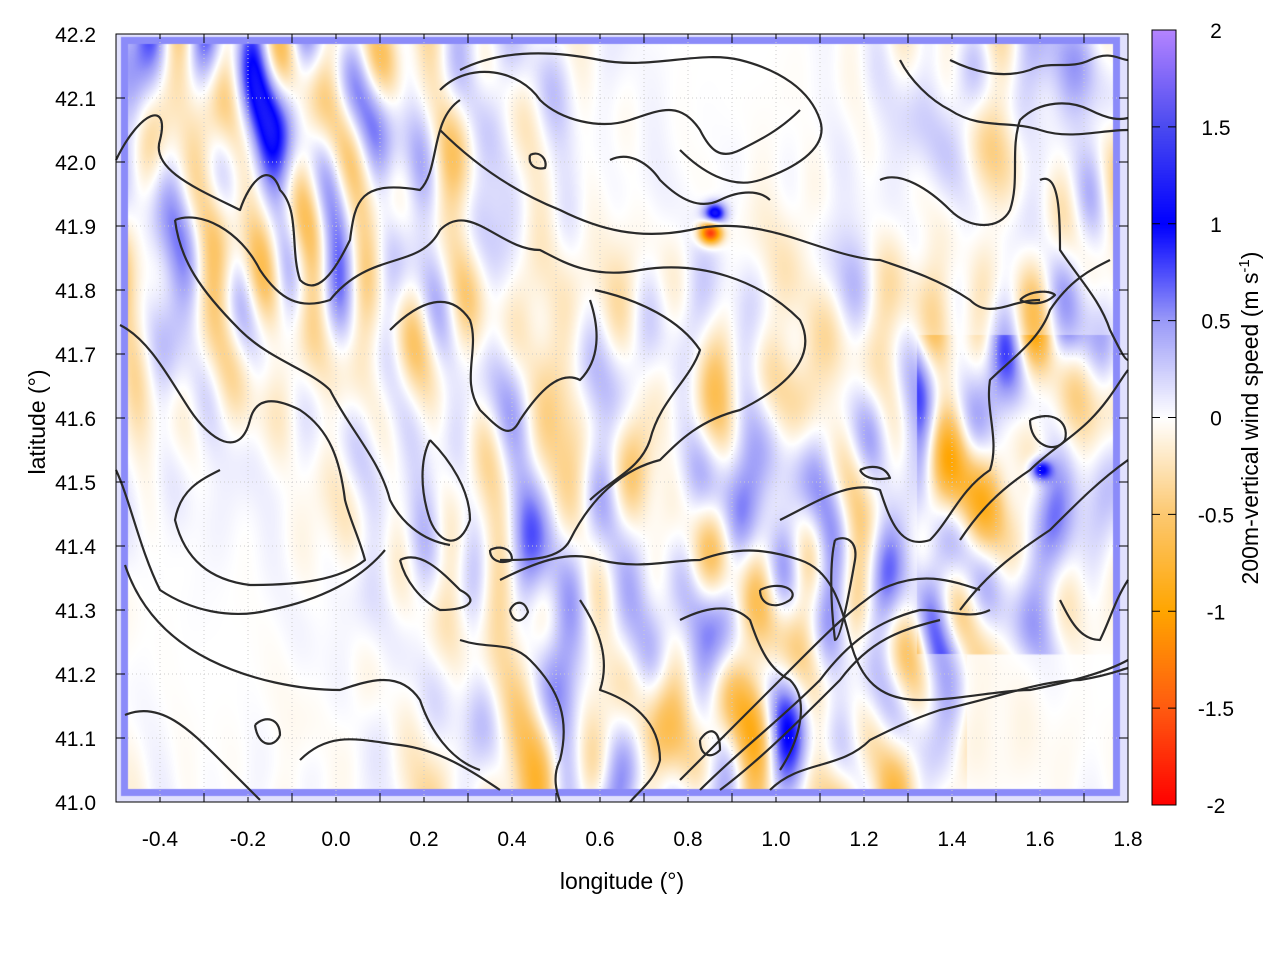 This screenshot has width=1280, height=960. I want to click on x-tick-label: 1.6, so click(1039, 839).